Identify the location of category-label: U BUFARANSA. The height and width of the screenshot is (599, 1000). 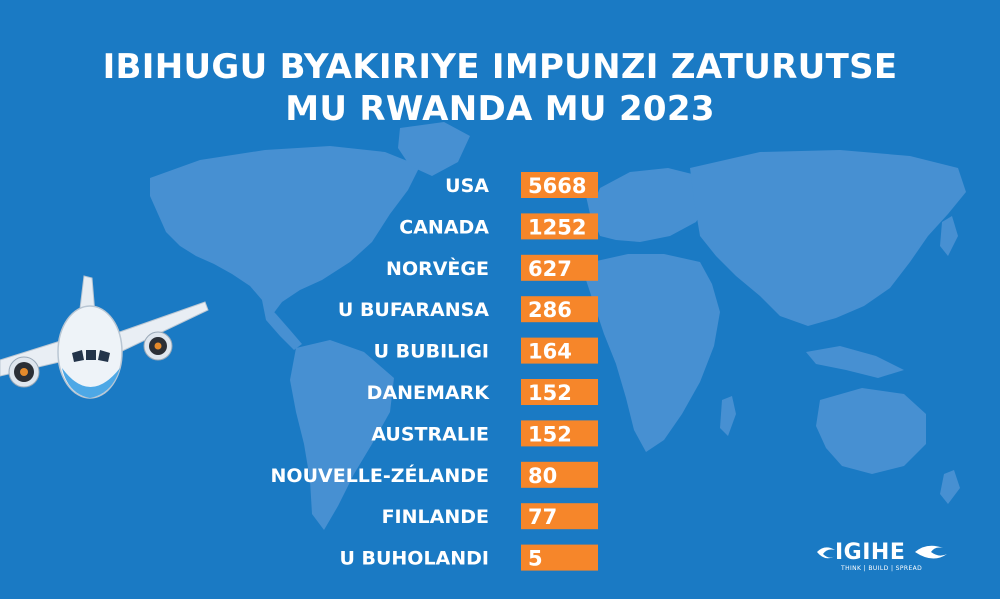
(413, 310).